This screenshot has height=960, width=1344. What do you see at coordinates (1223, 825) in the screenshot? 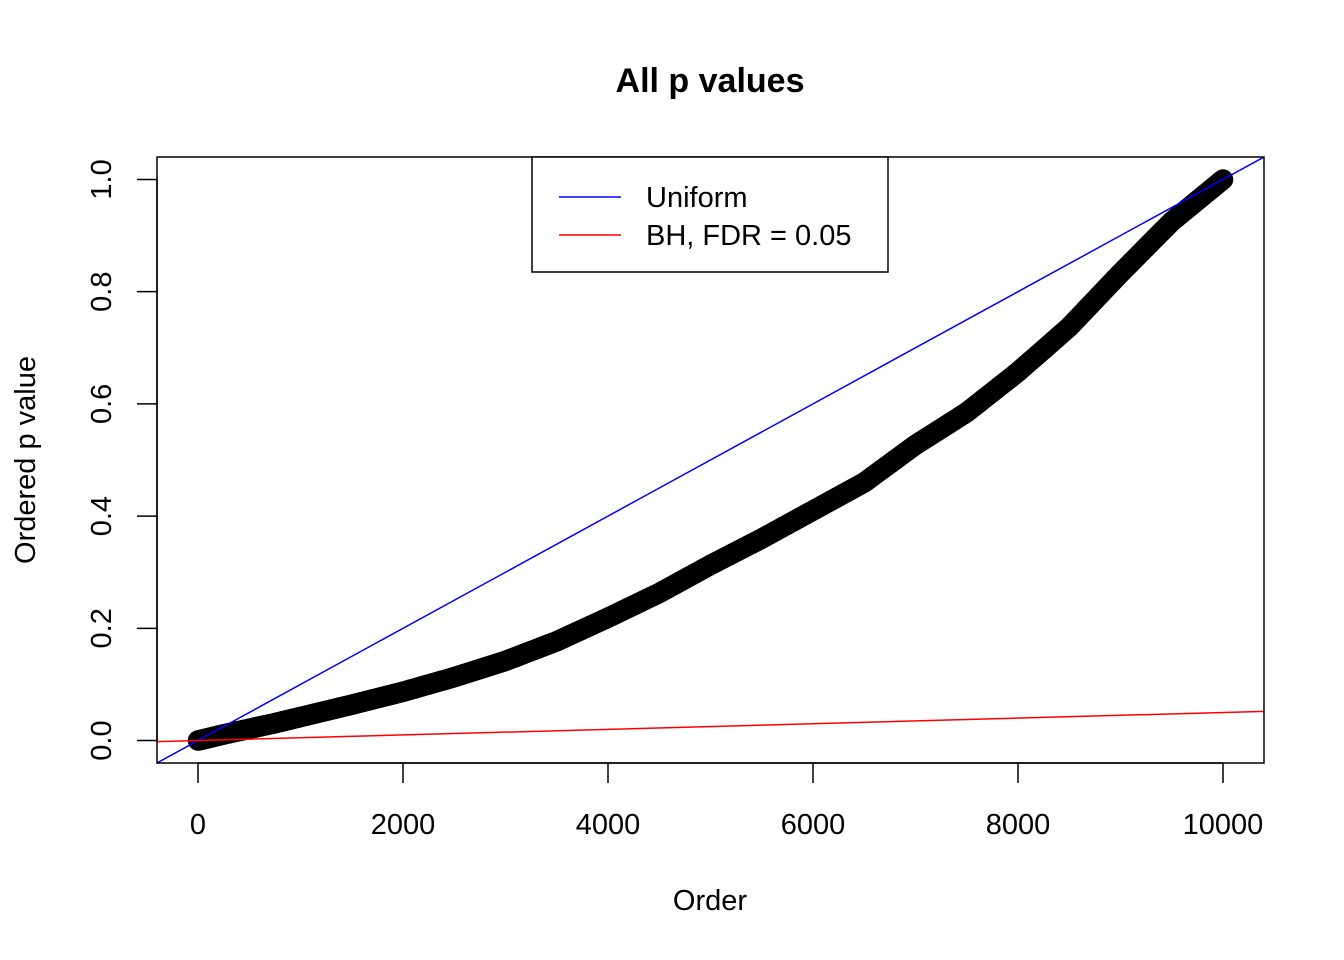
I see `x-tick-label: 10000` at bounding box center [1223, 825].